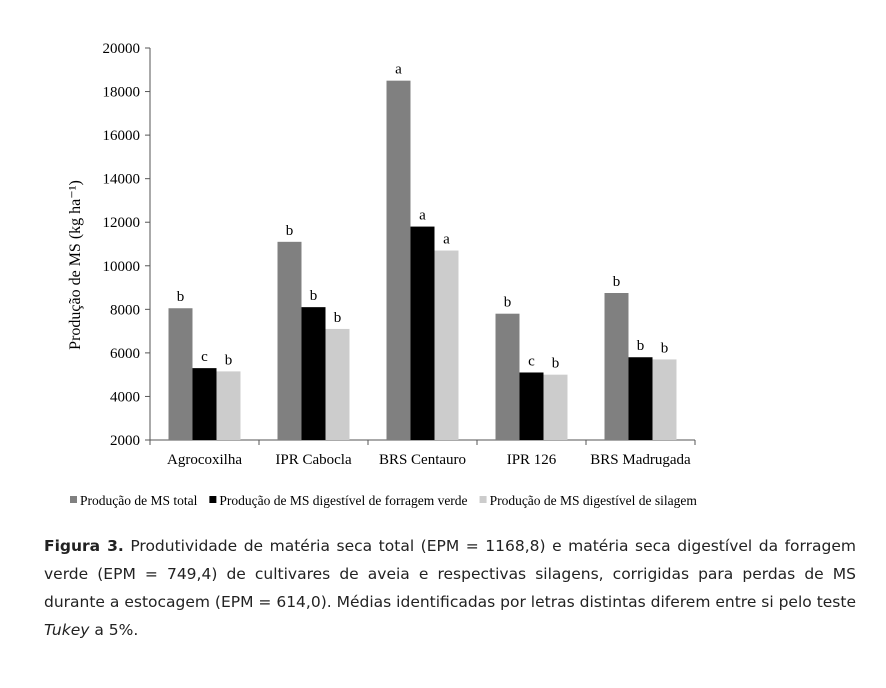 This screenshot has height=688, width=886. I want to click on y-tick-label: 12000, so click(122, 223).